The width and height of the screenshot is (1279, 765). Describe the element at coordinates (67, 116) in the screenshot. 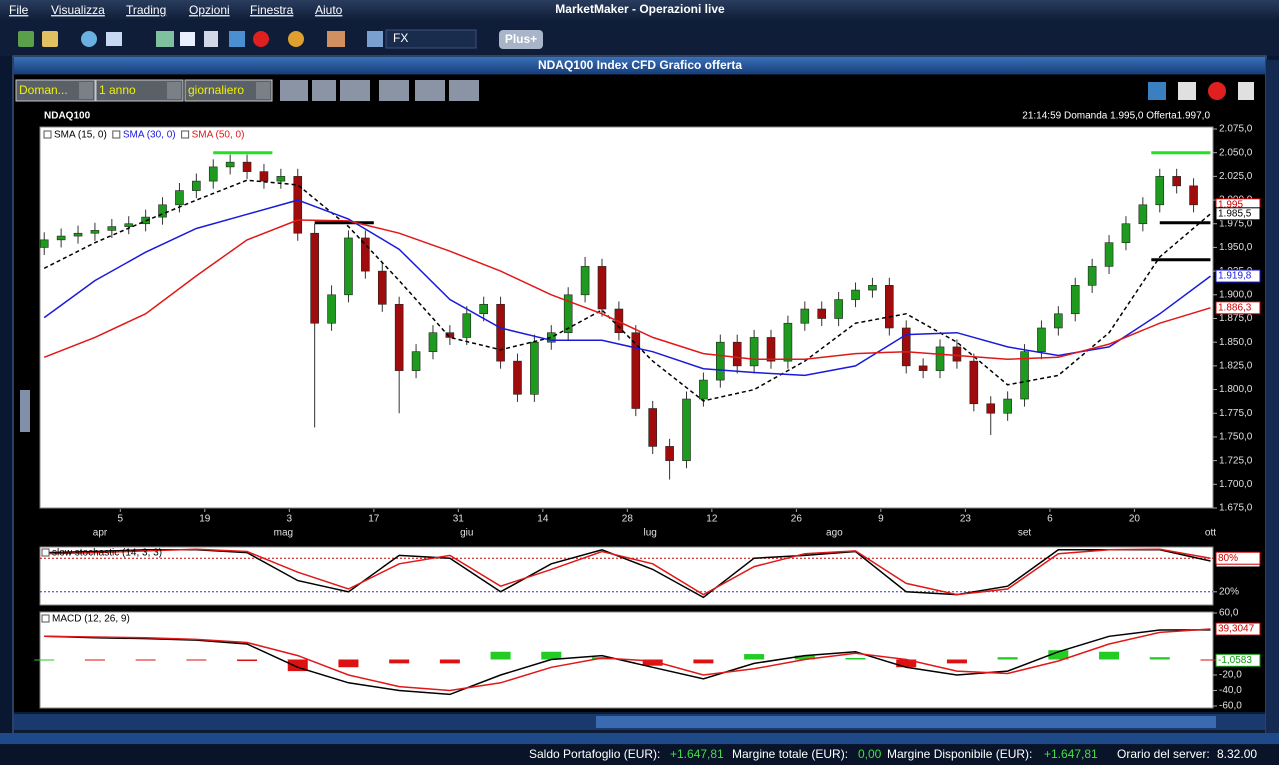

I see `chart-title: NDAQ100` at that location.